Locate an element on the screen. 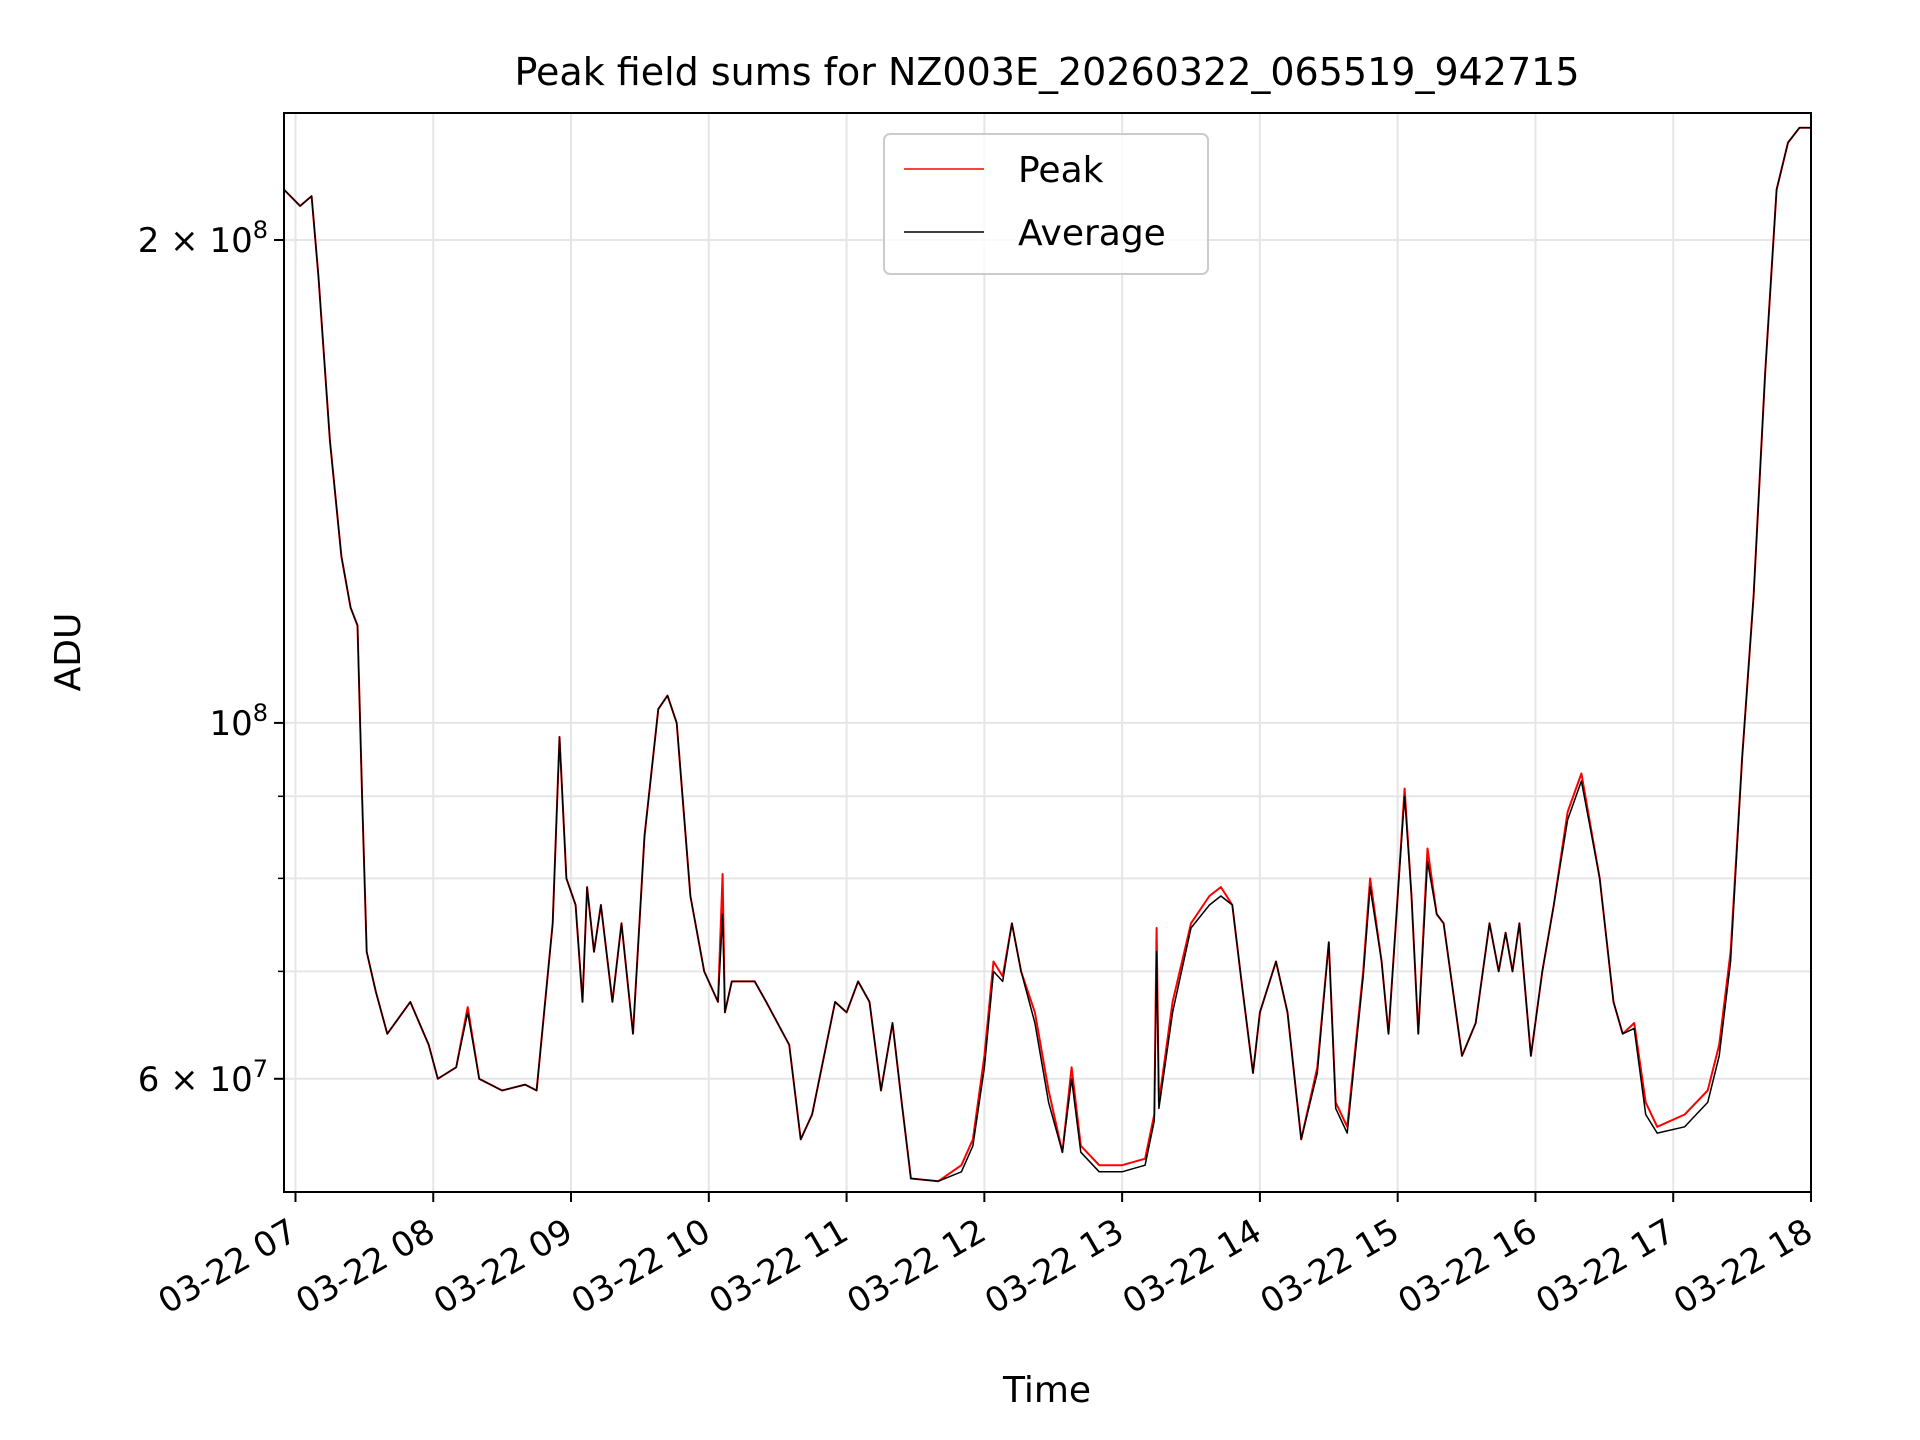  x-axis-label: Time is located at coordinates (1046, 1390).